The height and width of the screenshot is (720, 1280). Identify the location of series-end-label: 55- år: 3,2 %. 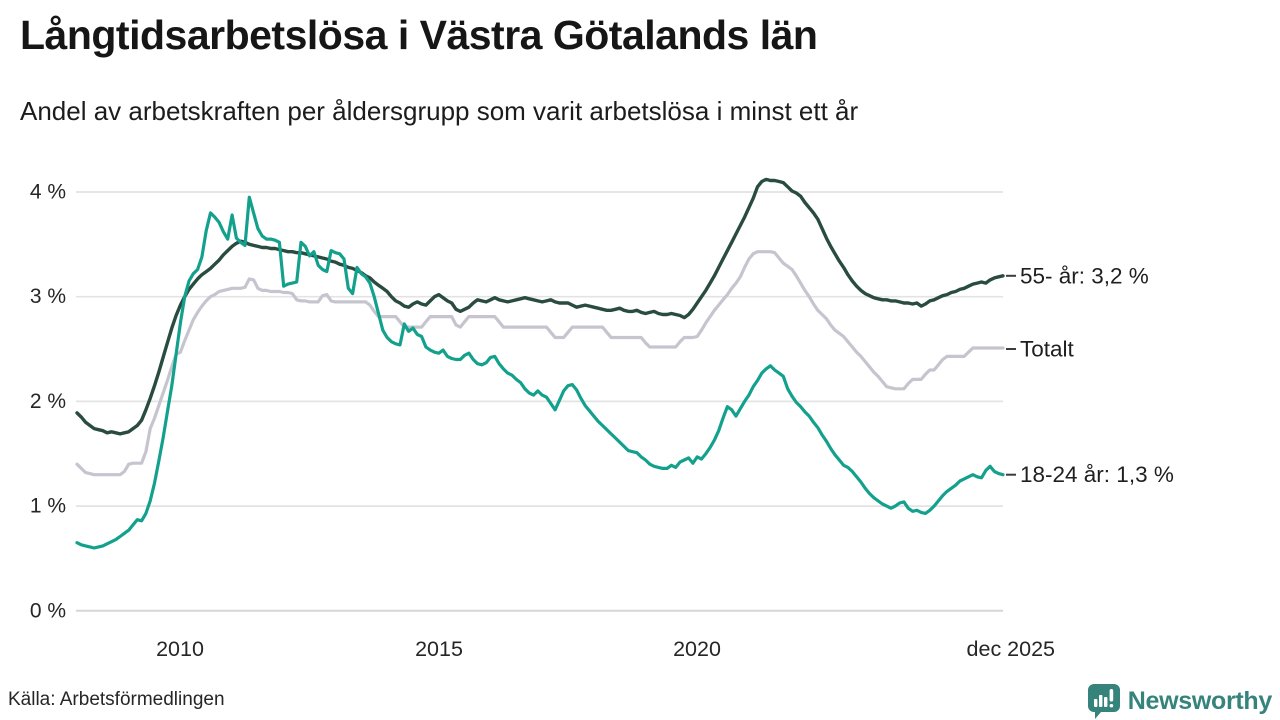
(1084, 275).